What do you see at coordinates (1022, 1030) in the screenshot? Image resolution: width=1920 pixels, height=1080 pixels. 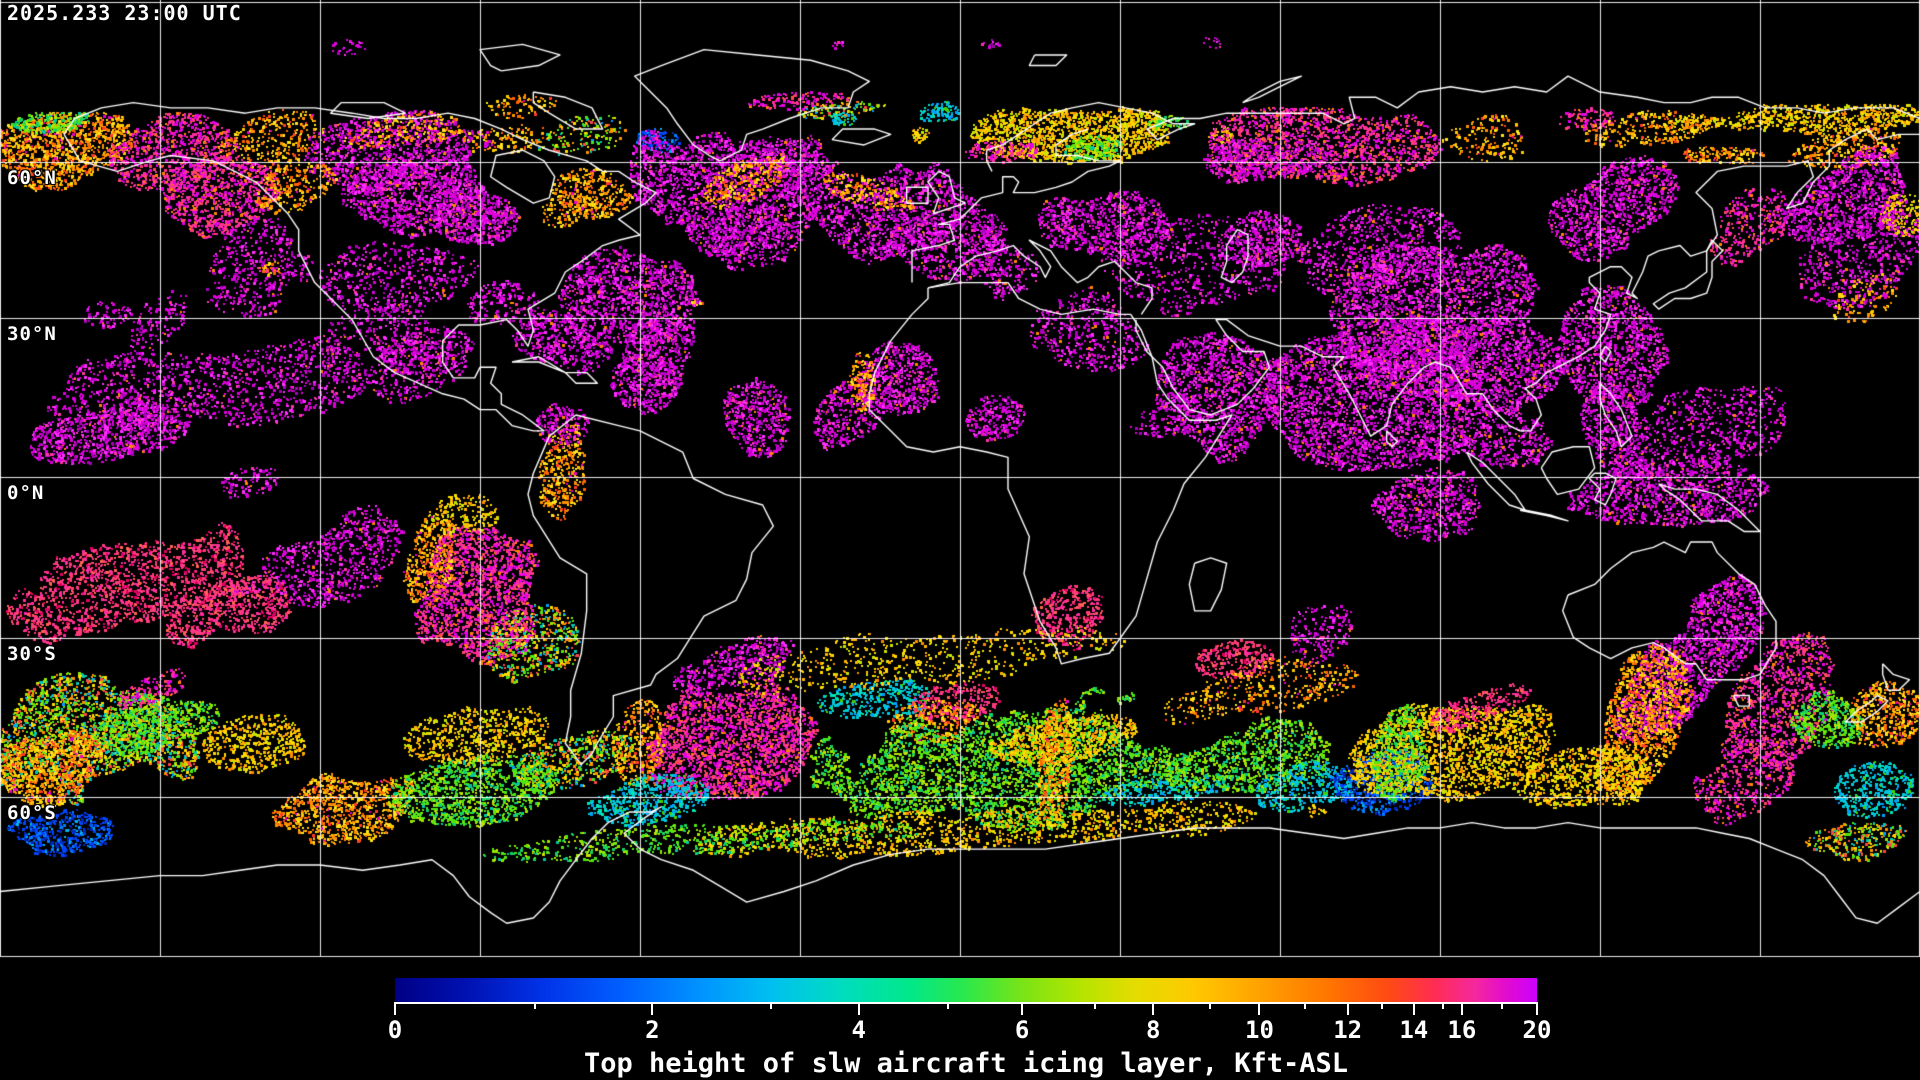 I see `colorbar-tick-label: 6` at bounding box center [1022, 1030].